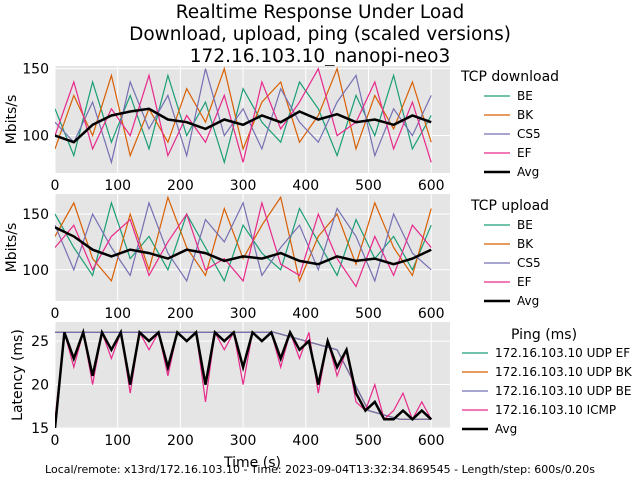  I want to click on panel-3-xtick-label-2: 200, so click(180, 441).